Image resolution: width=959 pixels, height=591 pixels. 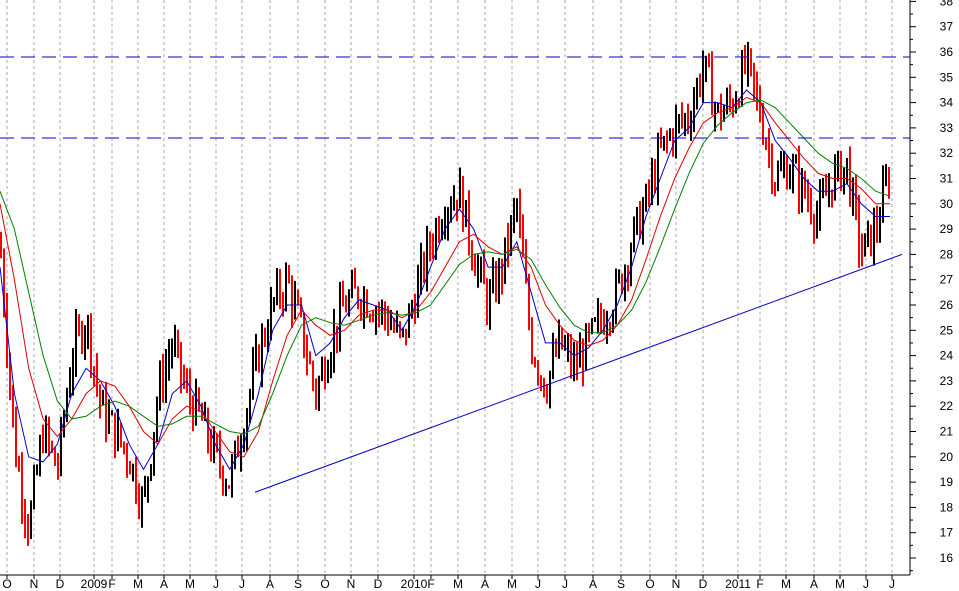 What do you see at coordinates (947, 381) in the screenshot?
I see `y-tick-label: 23` at bounding box center [947, 381].